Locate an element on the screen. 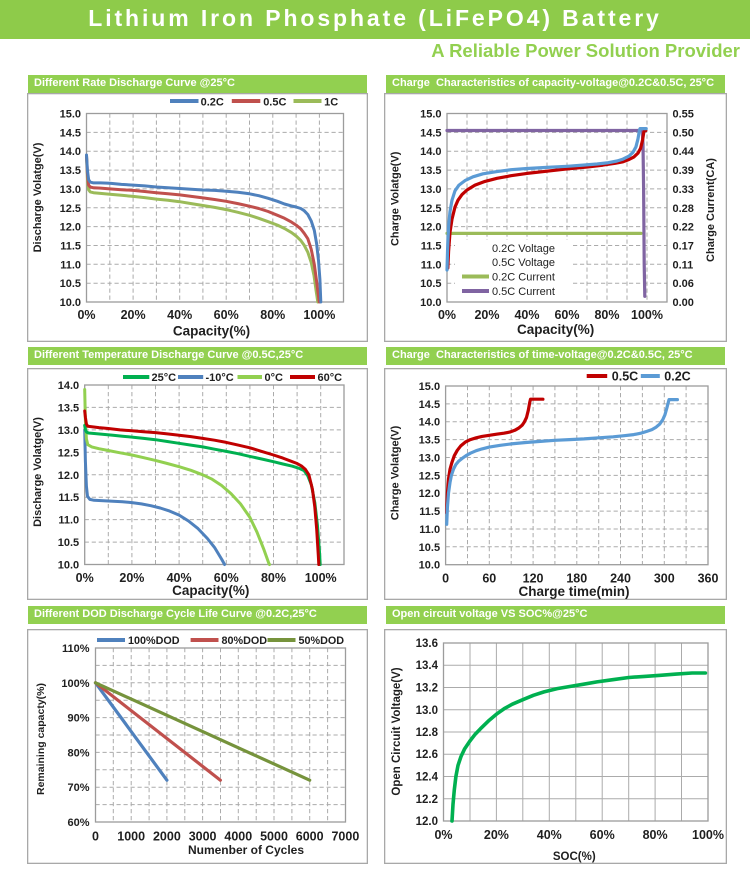  svg-text: 13.6 is located at coordinates (427, 644).